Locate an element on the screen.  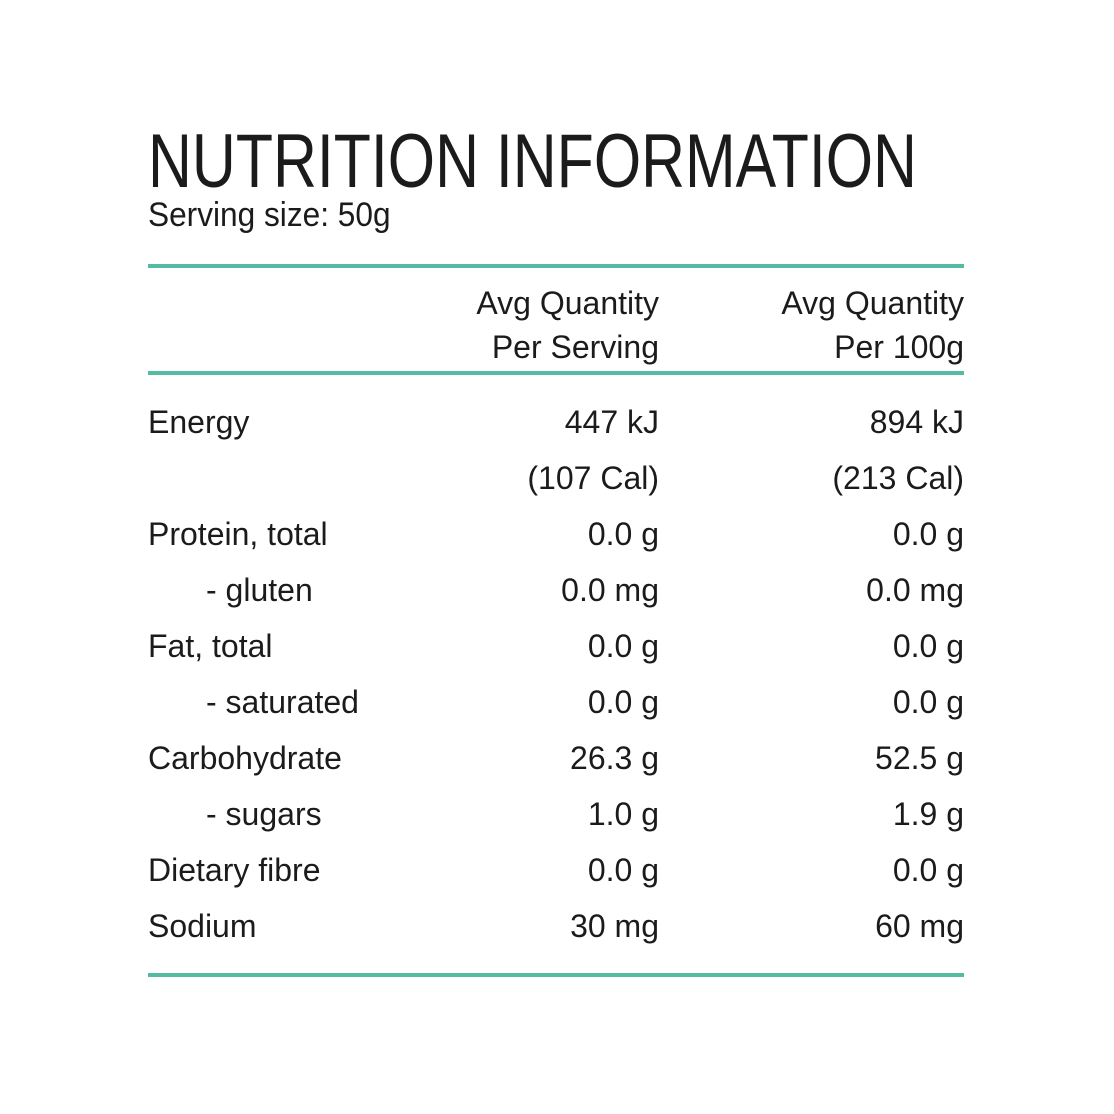
per-serving-value: 1.0 g is located at coordinates (623, 813).